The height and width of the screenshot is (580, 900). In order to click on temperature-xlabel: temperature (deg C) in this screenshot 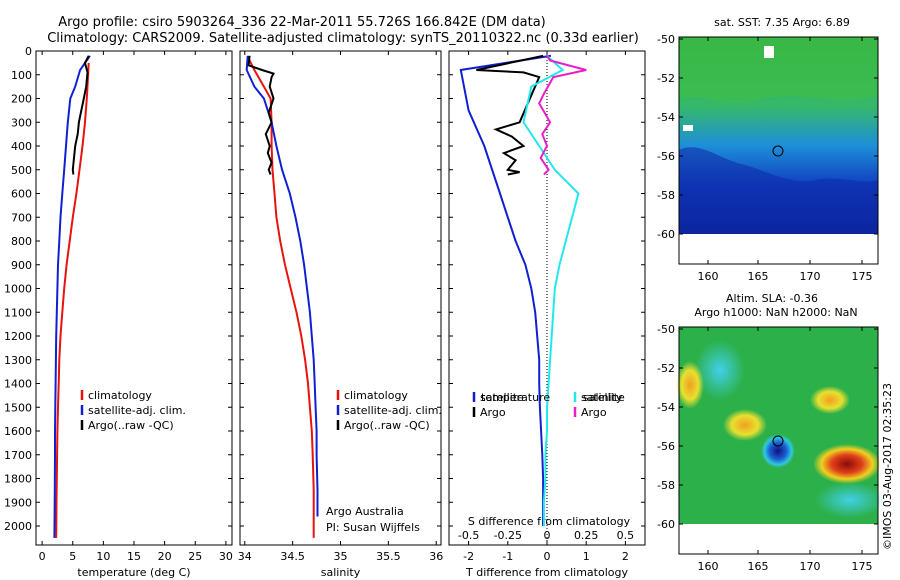, I will do `click(133, 572)`.